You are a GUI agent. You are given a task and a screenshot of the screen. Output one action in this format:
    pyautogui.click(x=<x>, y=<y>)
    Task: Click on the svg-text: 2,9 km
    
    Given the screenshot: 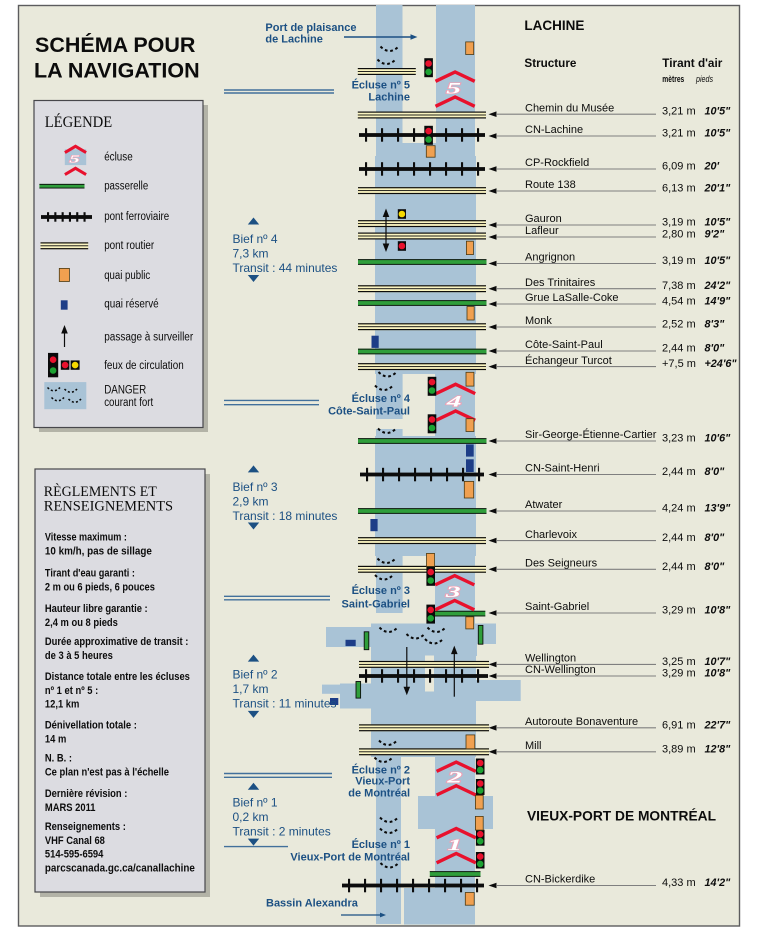 What is the action you would take?
    pyautogui.click(x=251, y=502)
    